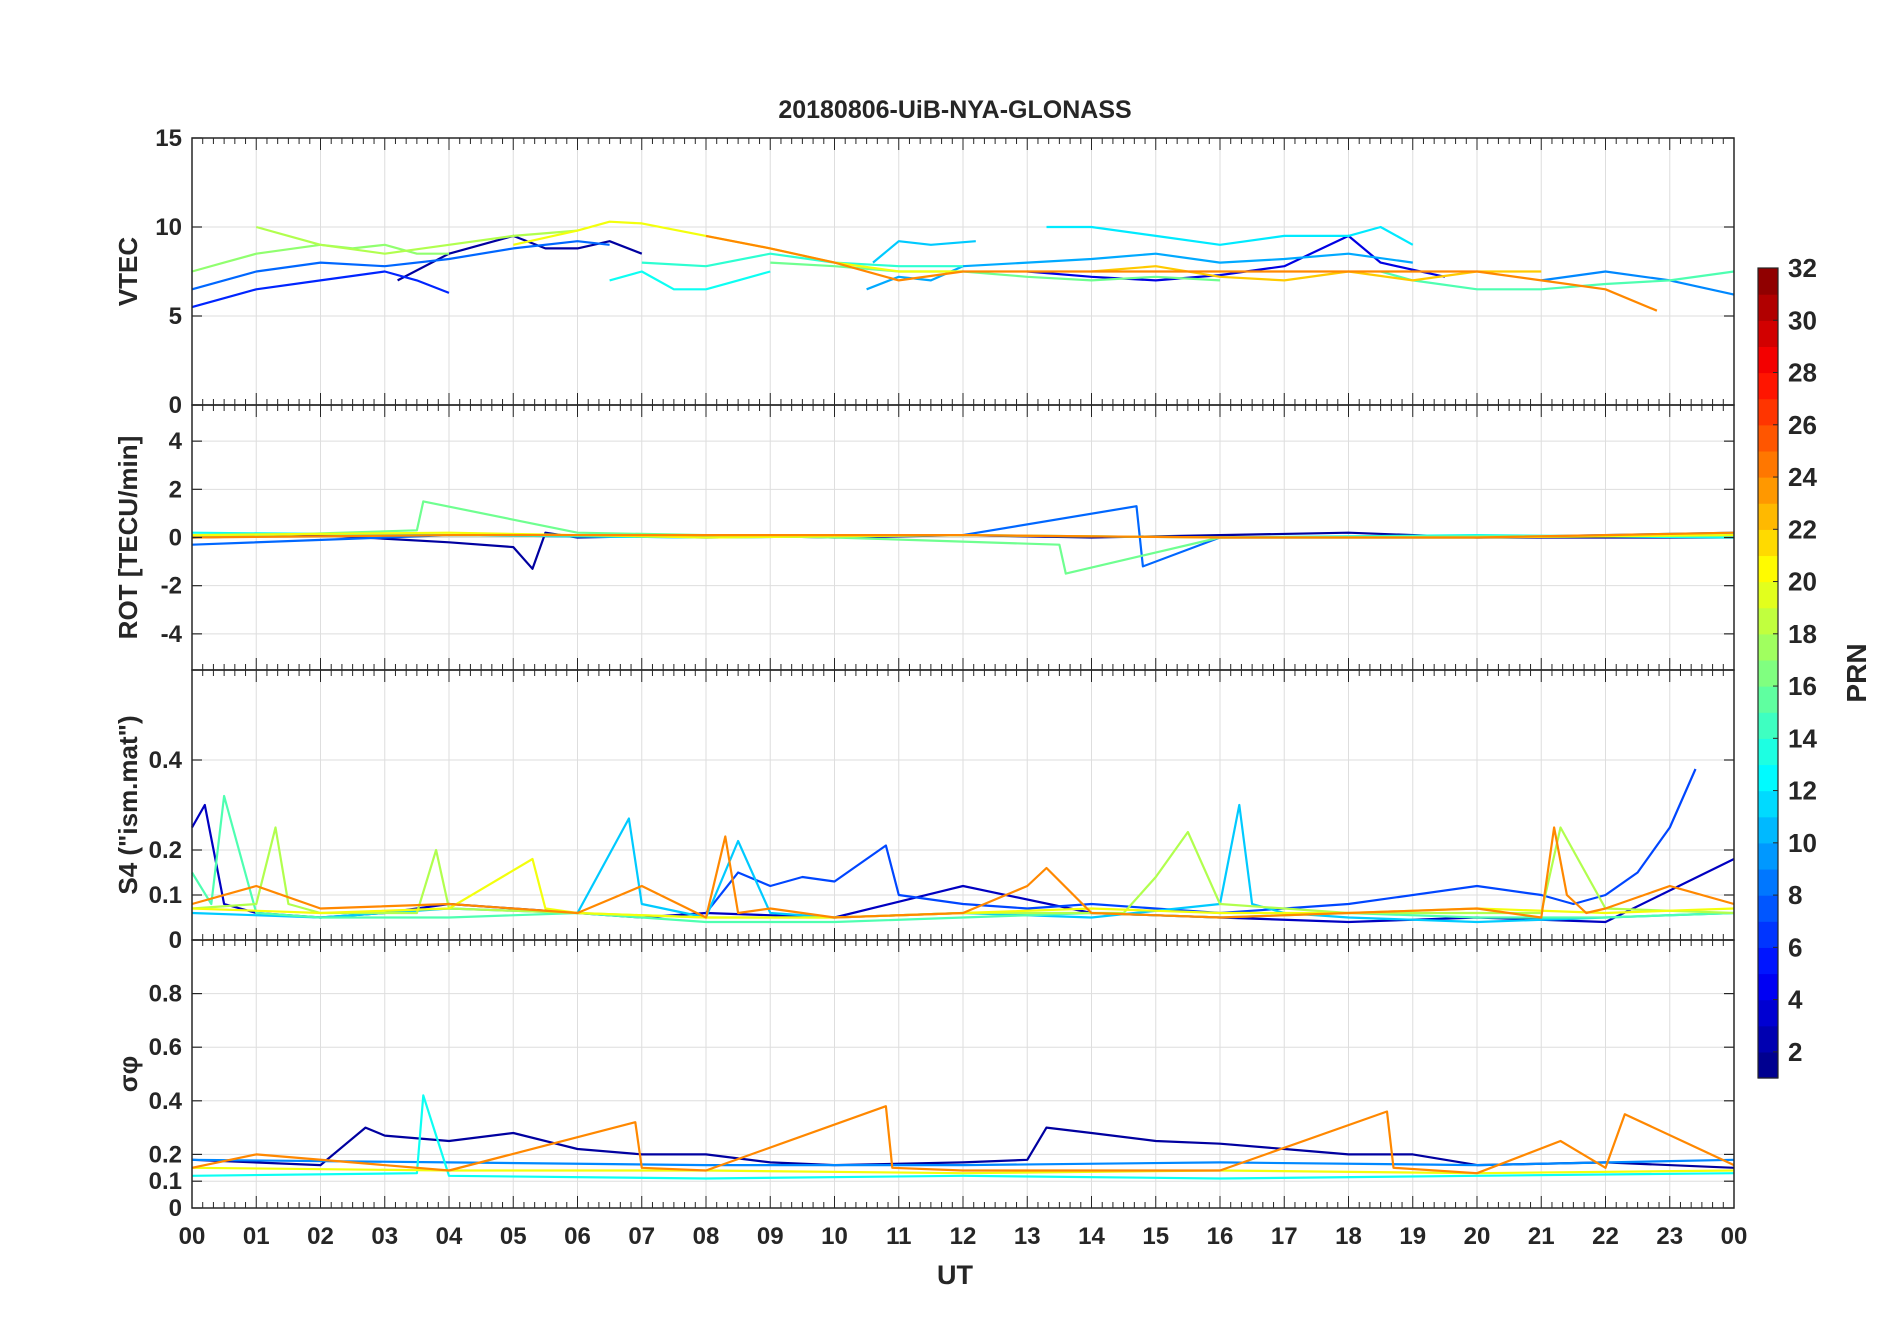  What do you see at coordinates (577, 1236) in the screenshot?
I see `x-tick-label: 06` at bounding box center [577, 1236].